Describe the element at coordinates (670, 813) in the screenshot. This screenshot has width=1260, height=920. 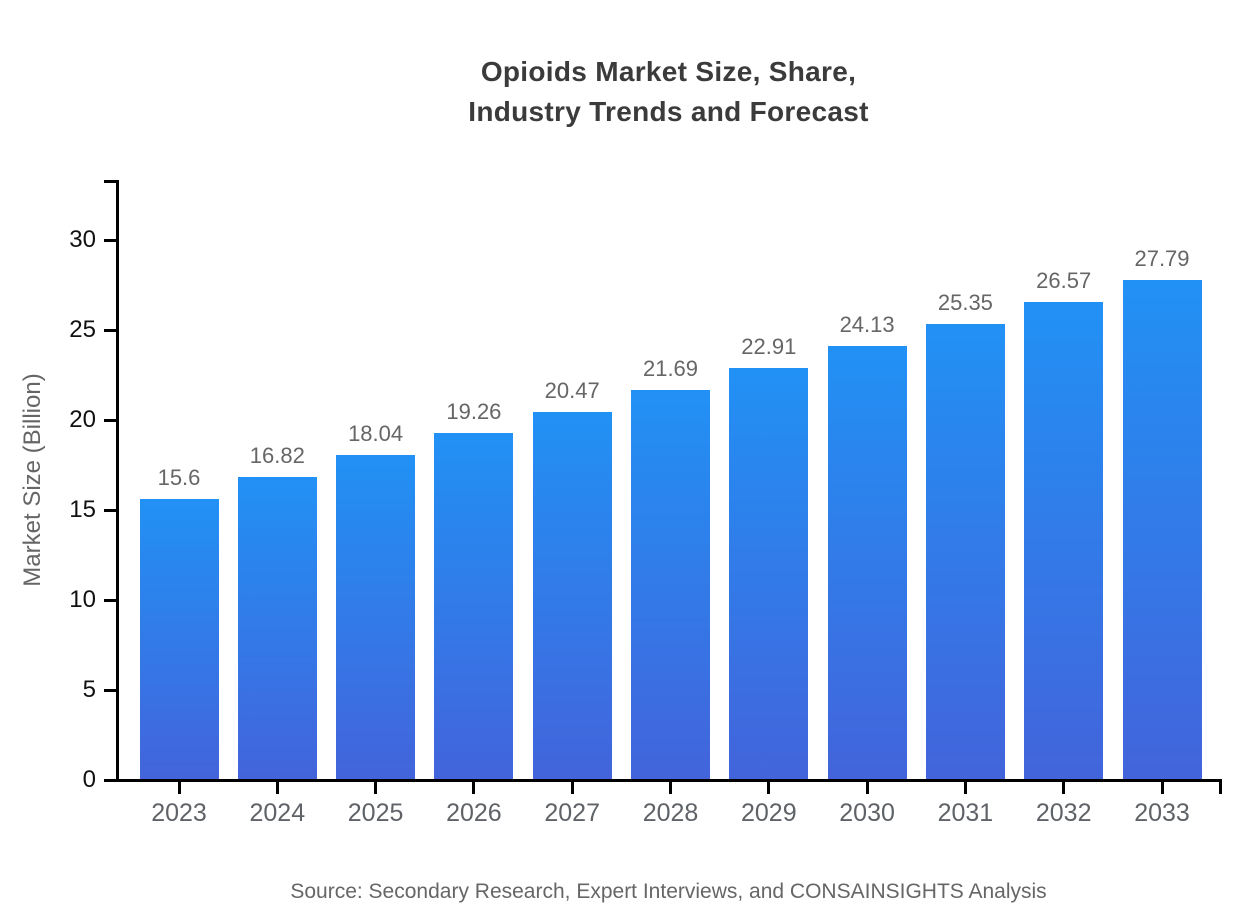
I see `x-tick-label: 2028` at that location.